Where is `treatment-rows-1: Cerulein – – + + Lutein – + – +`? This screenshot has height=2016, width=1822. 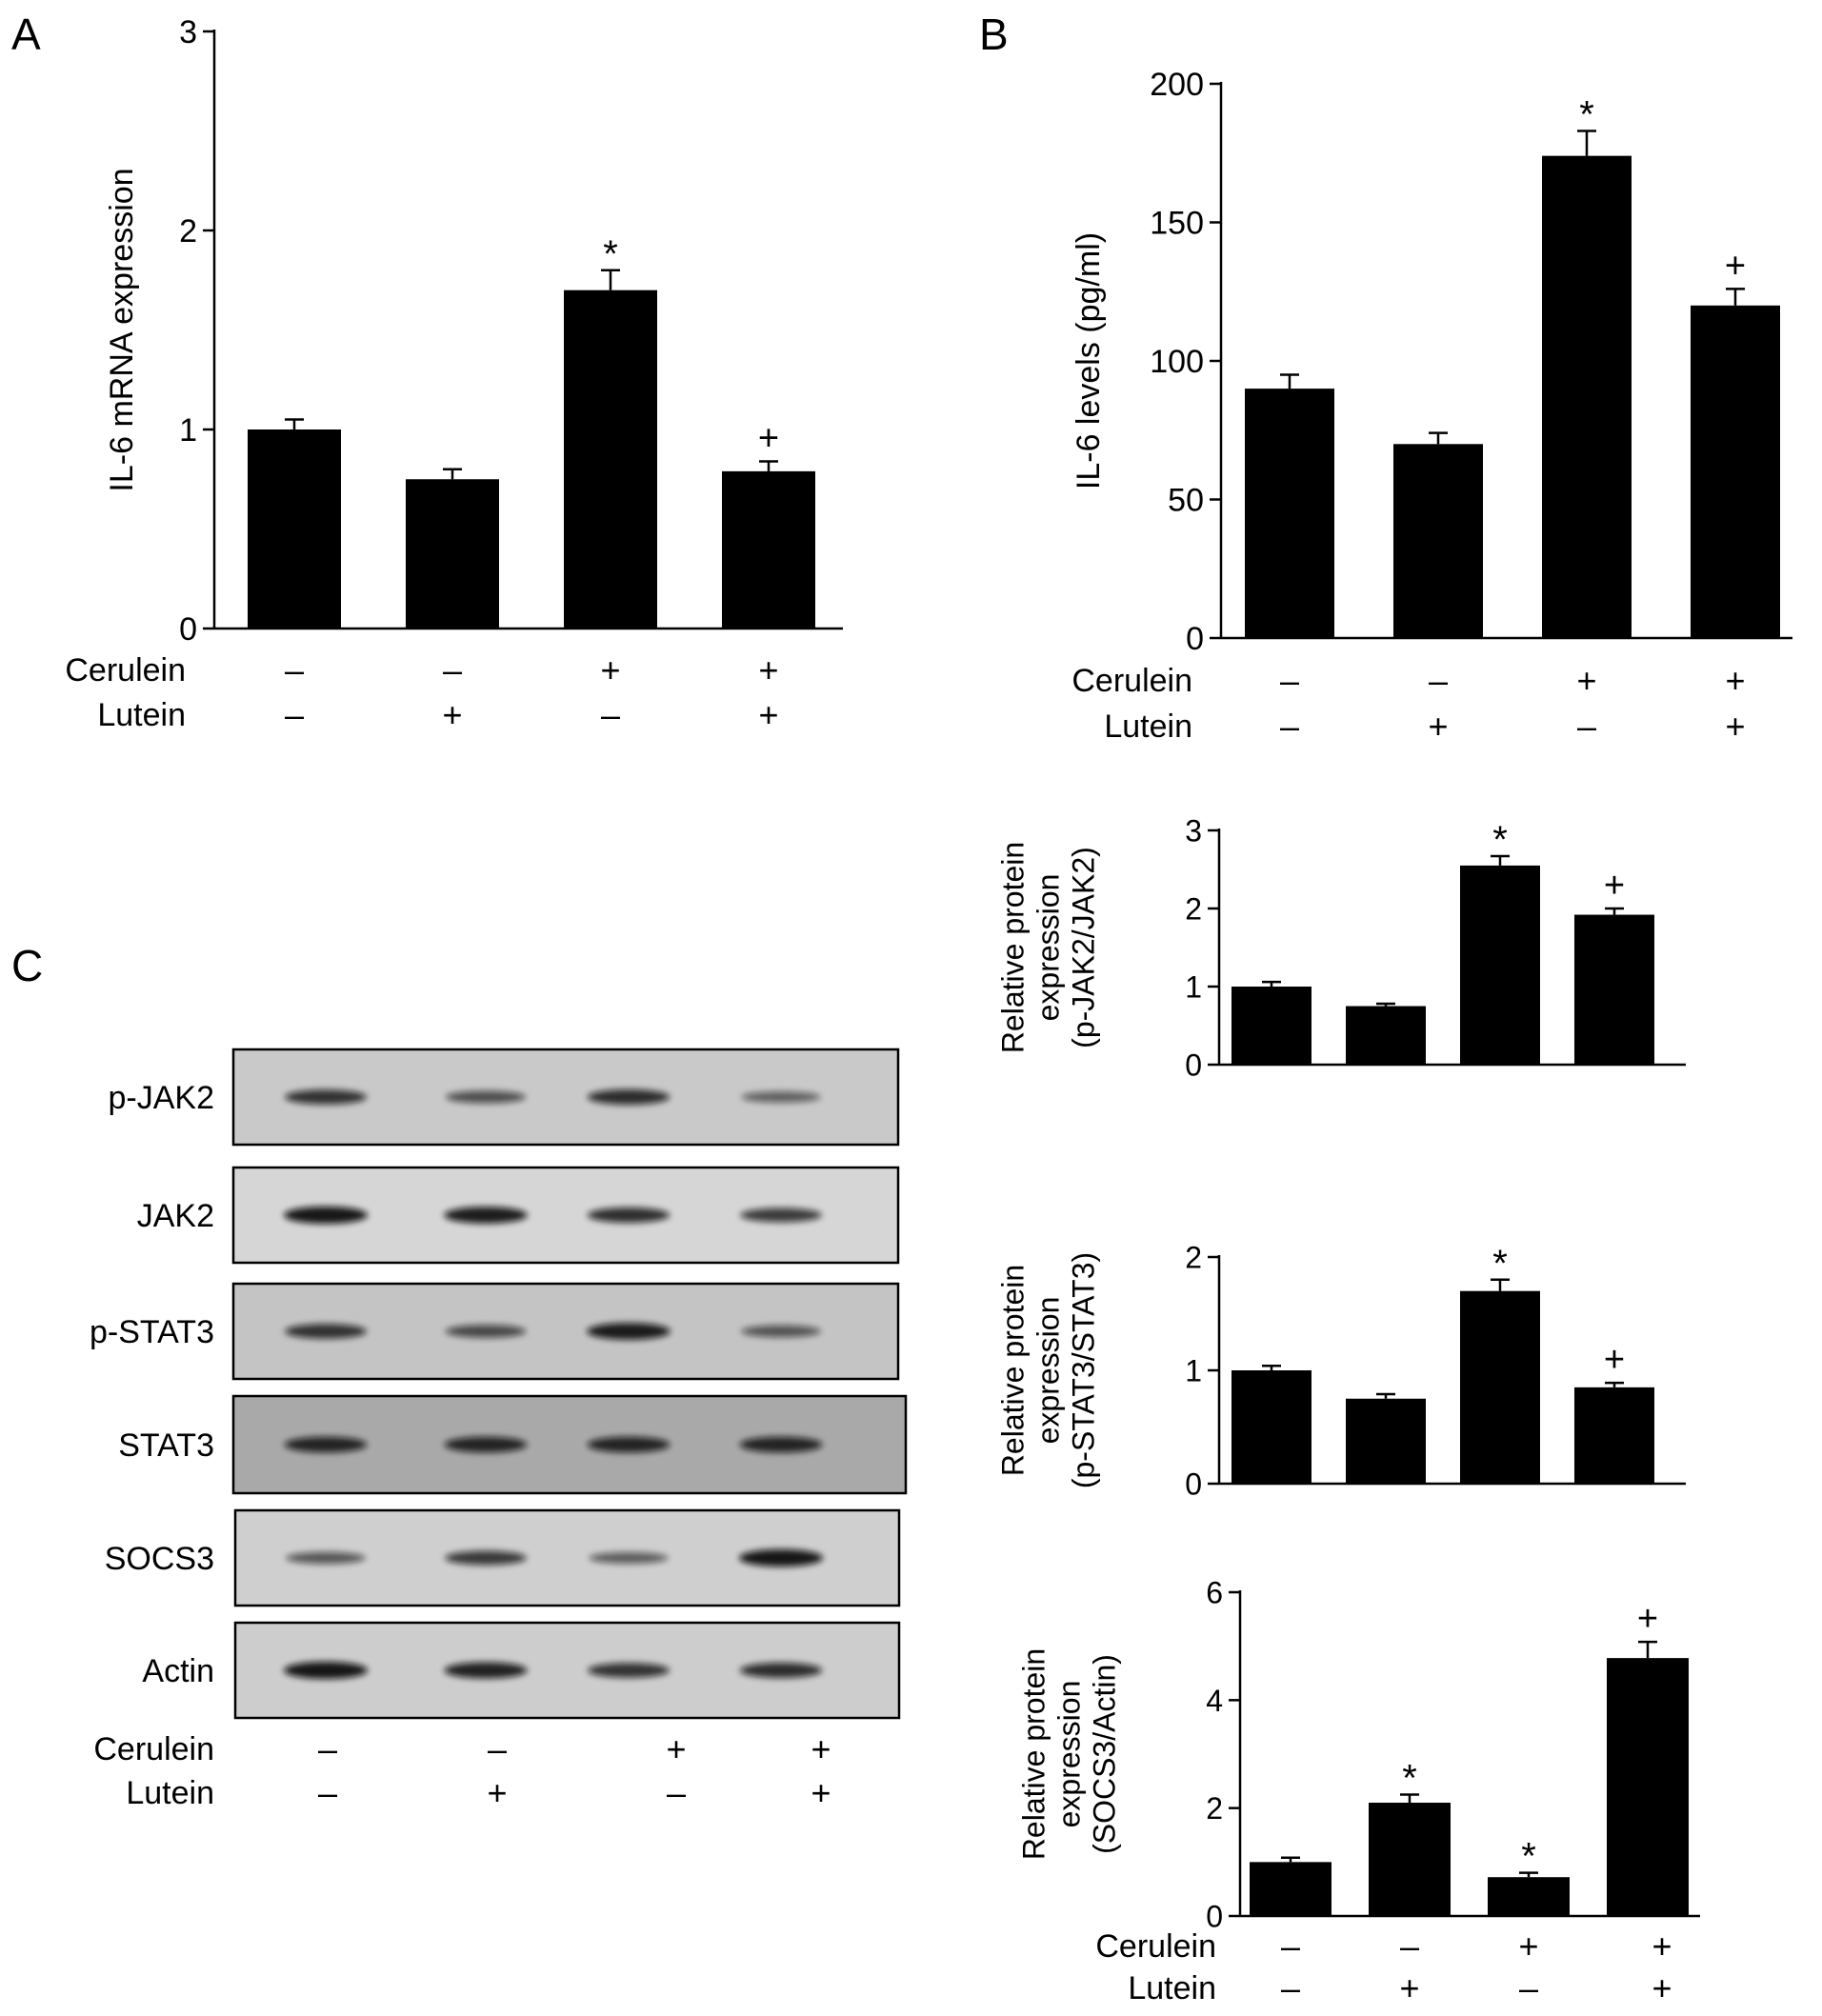 treatment-rows-1: Cerulein – – + + Lutein – + – + is located at coordinates (421, 692).